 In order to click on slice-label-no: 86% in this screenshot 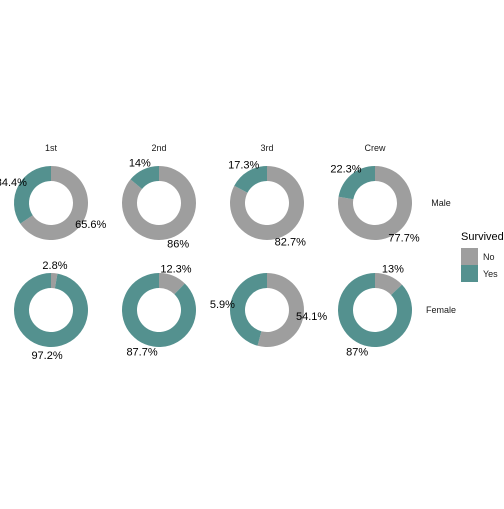, I will do `click(178, 245)`.